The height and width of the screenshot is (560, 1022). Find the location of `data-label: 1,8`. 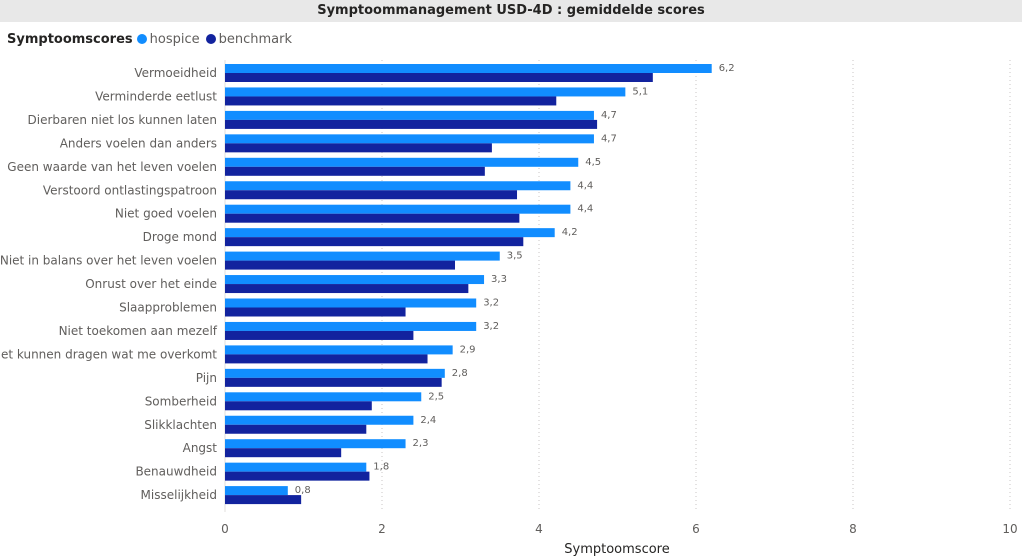

data-label: 1,8 is located at coordinates (381, 467).